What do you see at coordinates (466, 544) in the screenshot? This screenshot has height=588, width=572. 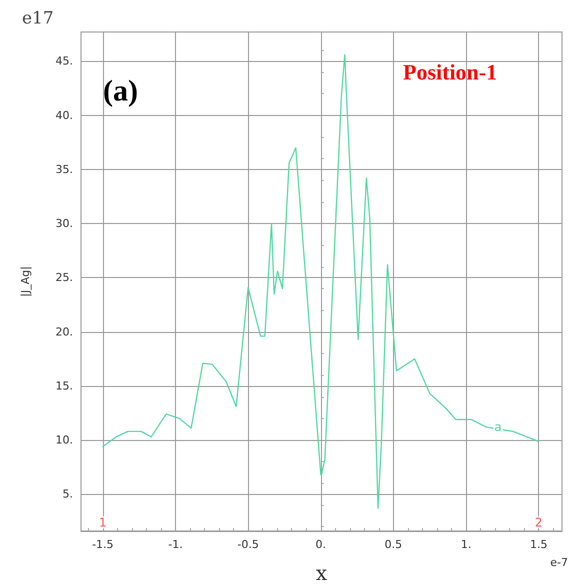 I see `x-tick-label: 1.` at bounding box center [466, 544].